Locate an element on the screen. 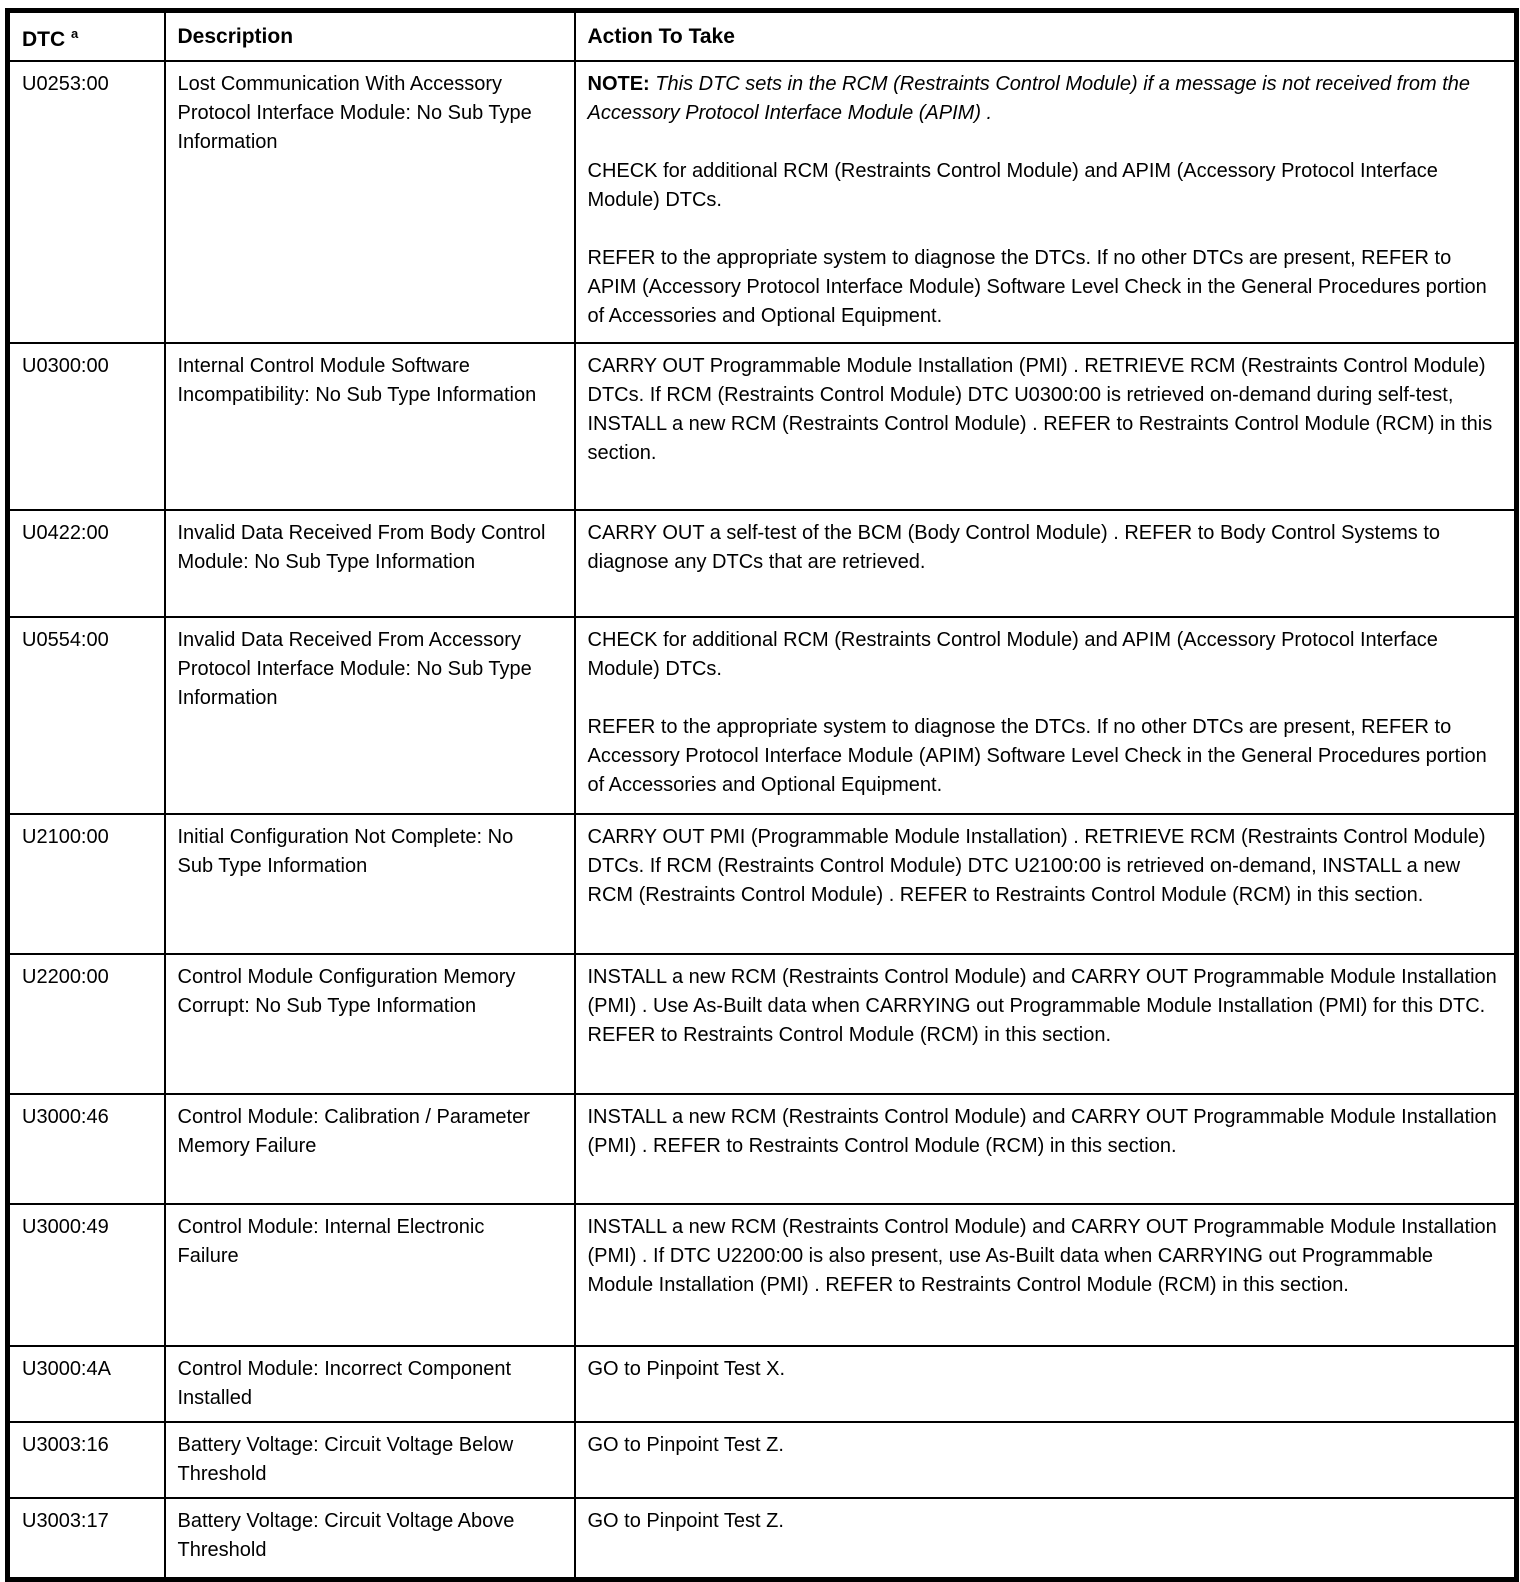 Image resolution: width=1520 pixels, height=1582 pixels. action-paragraph: GO to Pinpoint Test X. is located at coordinates (686, 1369).